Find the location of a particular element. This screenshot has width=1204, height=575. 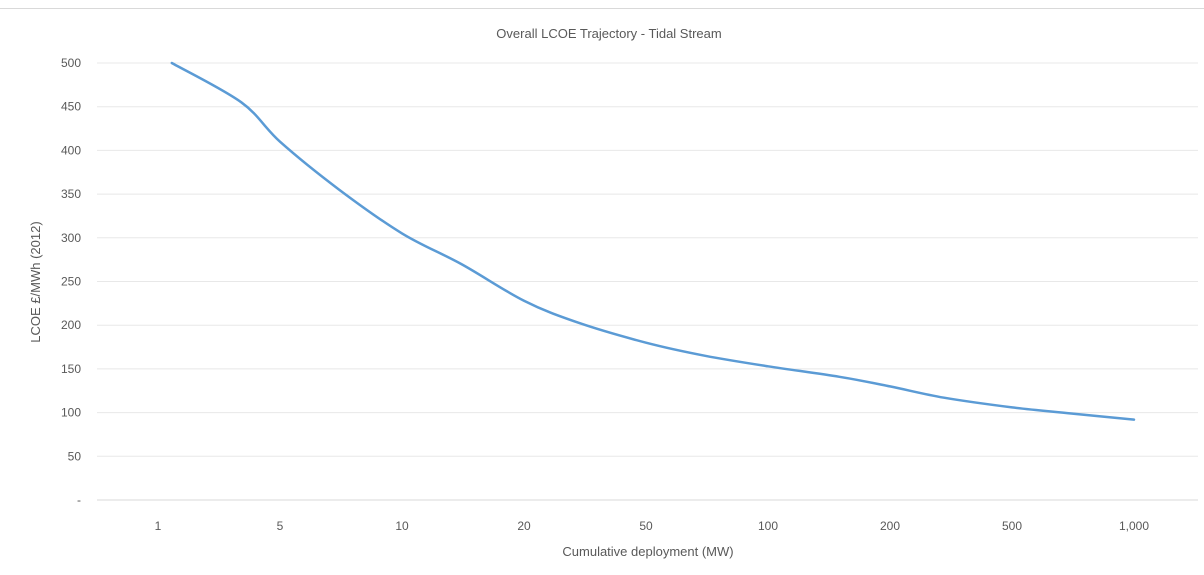

chart-title: Overall LCOE Trajectory - Tidal Stream is located at coordinates (608, 33).